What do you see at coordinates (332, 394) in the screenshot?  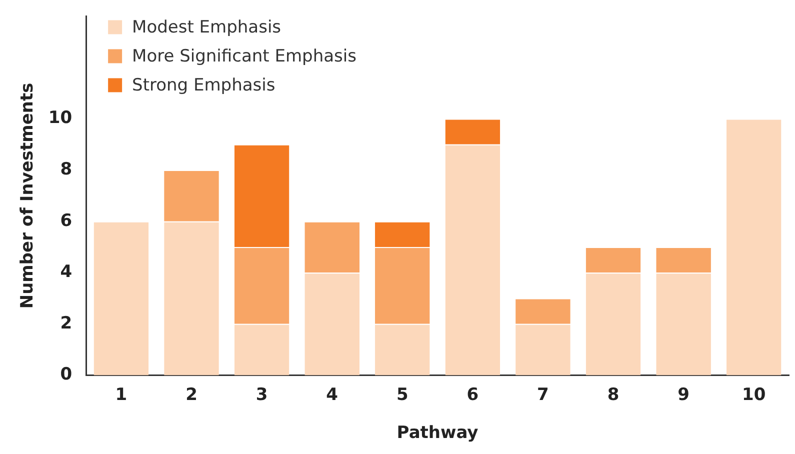 I see `x-tick-label: 4` at bounding box center [332, 394].